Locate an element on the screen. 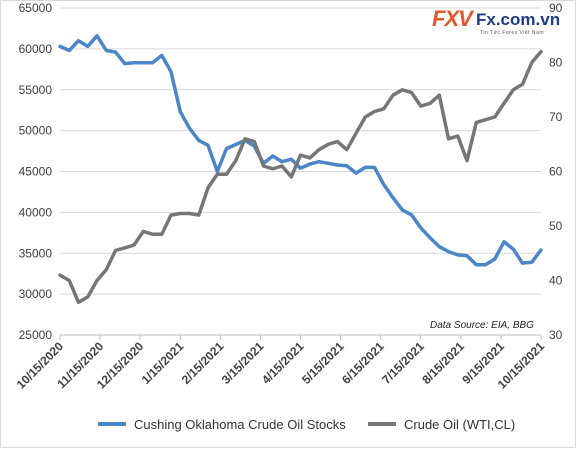 This screenshot has width=578, height=450. logo-domain: Fx.com.vn is located at coordinates (518, 19).